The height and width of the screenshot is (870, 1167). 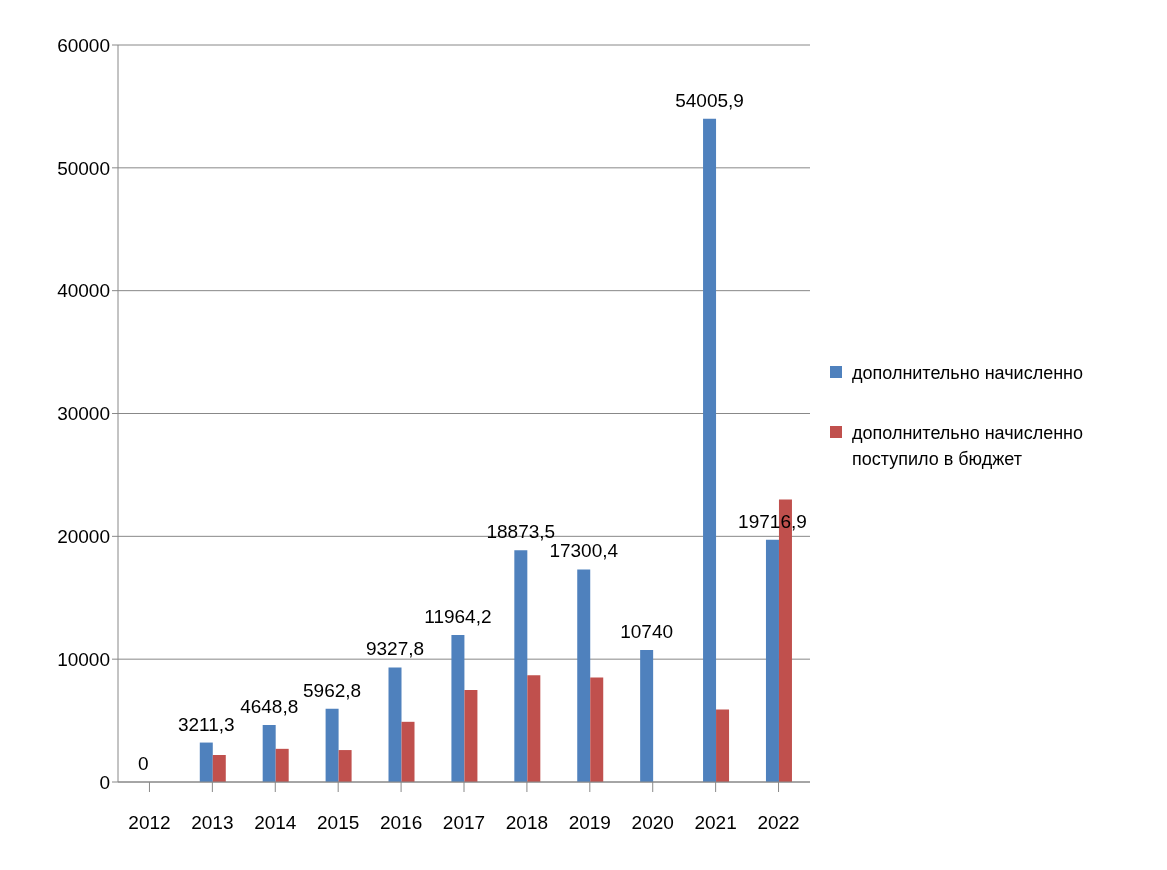 What do you see at coordinates (83, 291) in the screenshot?
I see `y-tick-label: 40000` at bounding box center [83, 291].